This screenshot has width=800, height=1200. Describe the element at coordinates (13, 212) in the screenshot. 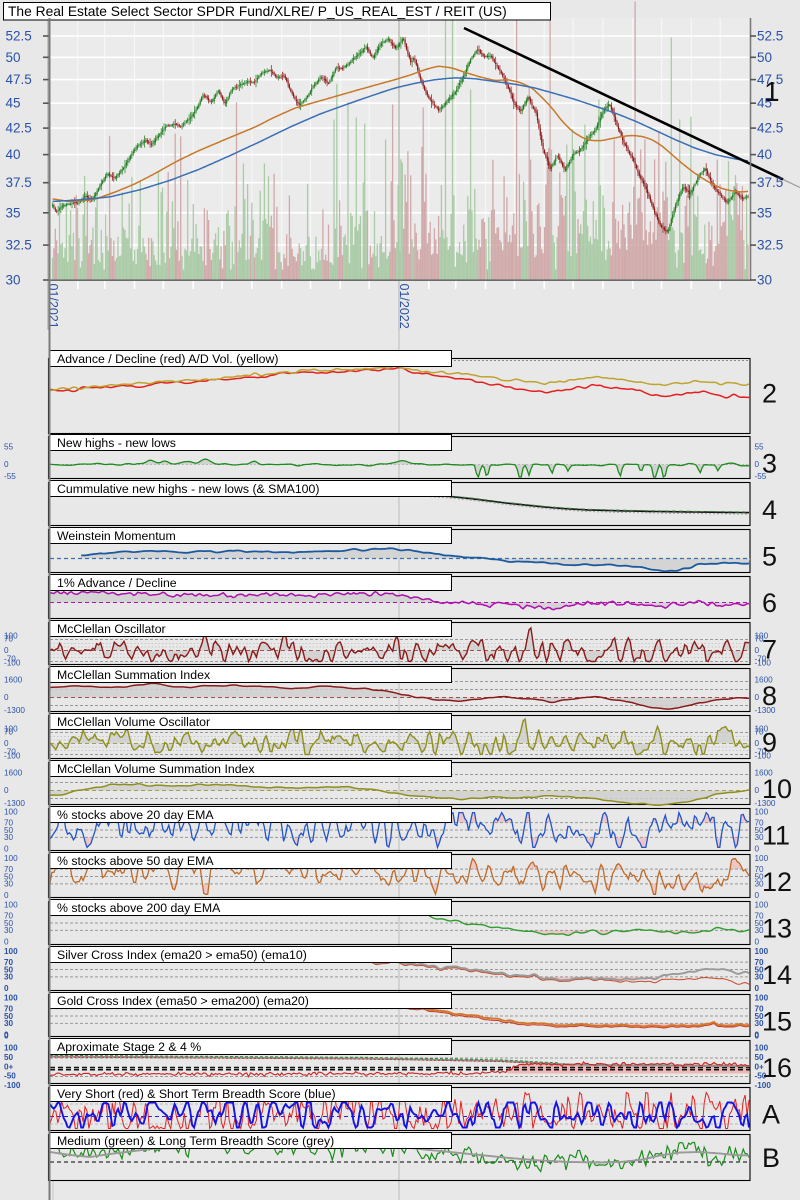

I see `svg-text: 35` at that location.